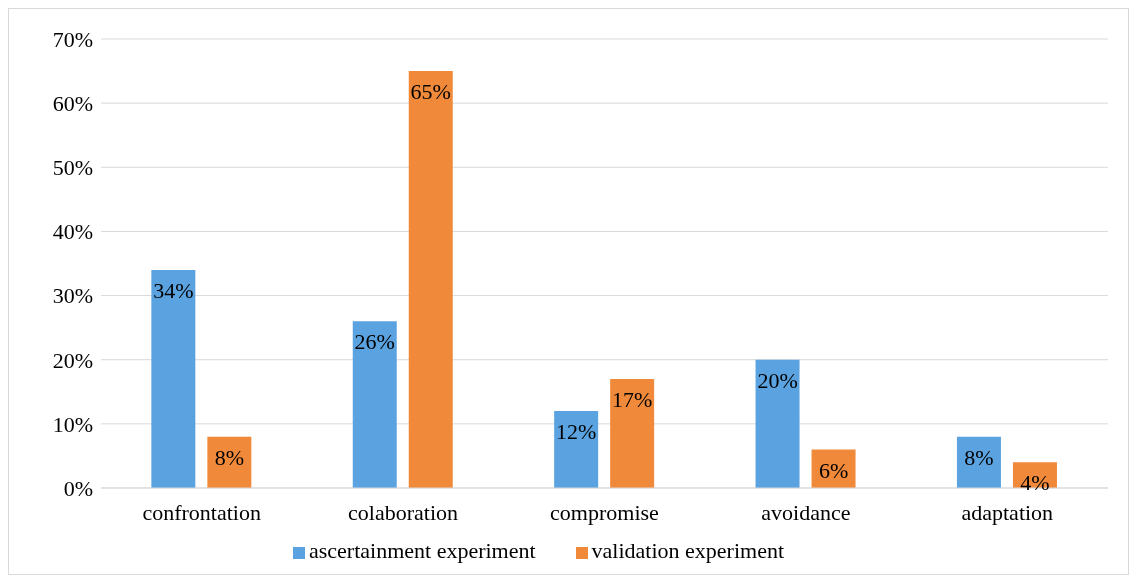 The image size is (1137, 583). I want to click on data-label: 65%, so click(430, 92).